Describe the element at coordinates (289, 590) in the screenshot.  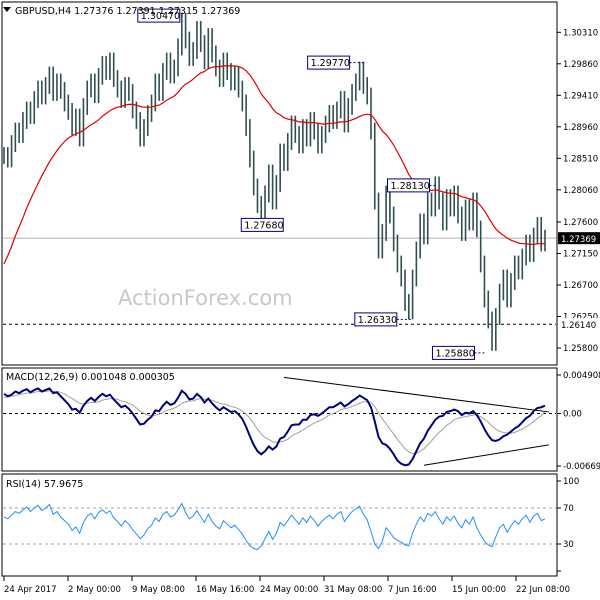
I see `x-axis-label: 24 May 00:00` at that location.